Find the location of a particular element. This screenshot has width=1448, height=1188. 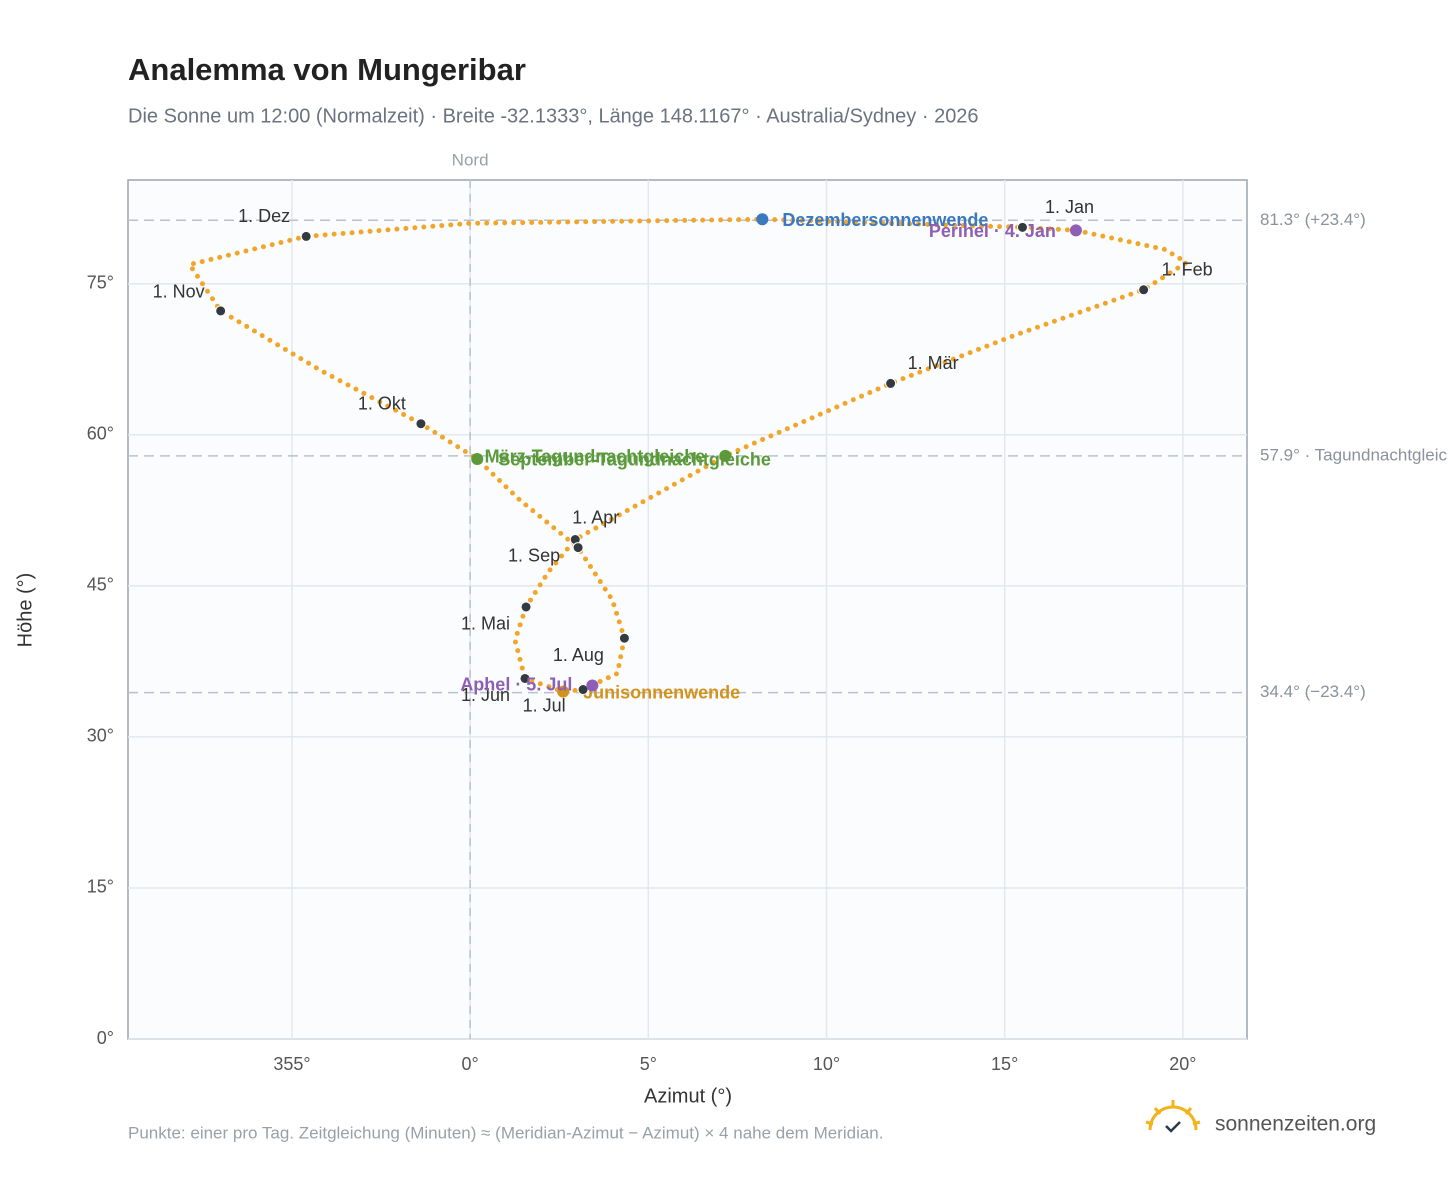

x-tick-label: 5° is located at coordinates (648, 1064).